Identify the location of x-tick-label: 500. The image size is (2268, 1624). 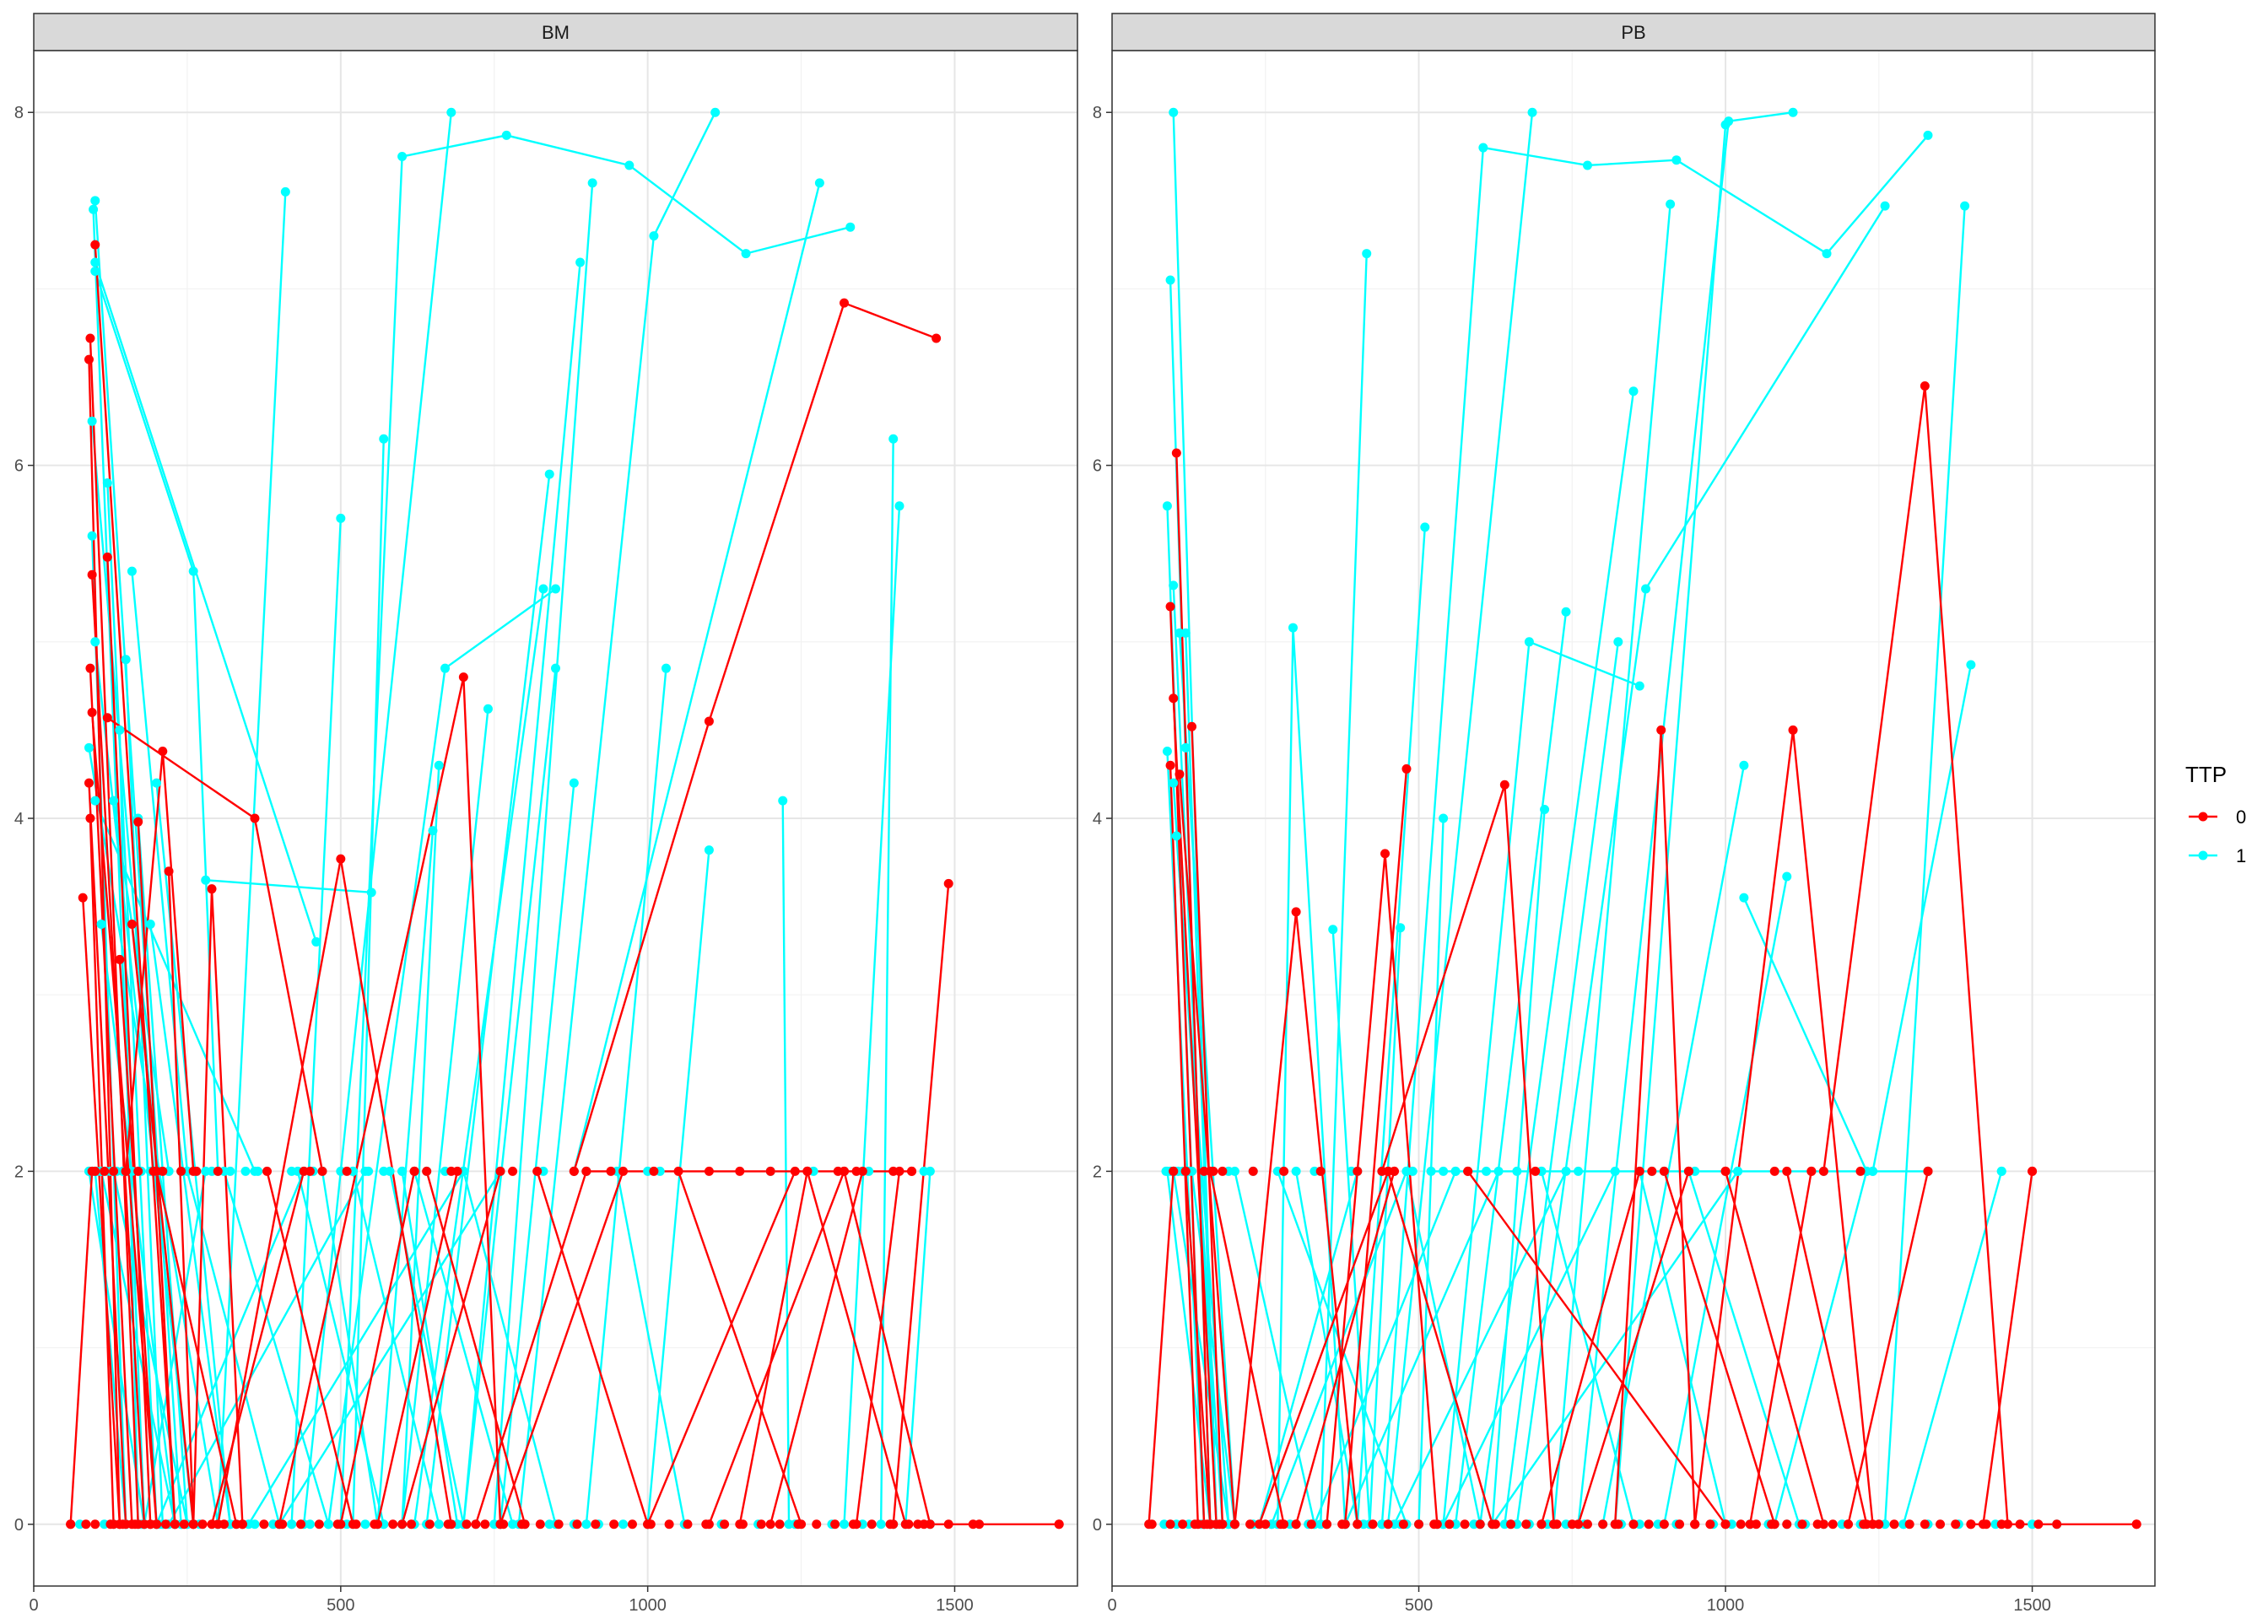
(1419, 1605).